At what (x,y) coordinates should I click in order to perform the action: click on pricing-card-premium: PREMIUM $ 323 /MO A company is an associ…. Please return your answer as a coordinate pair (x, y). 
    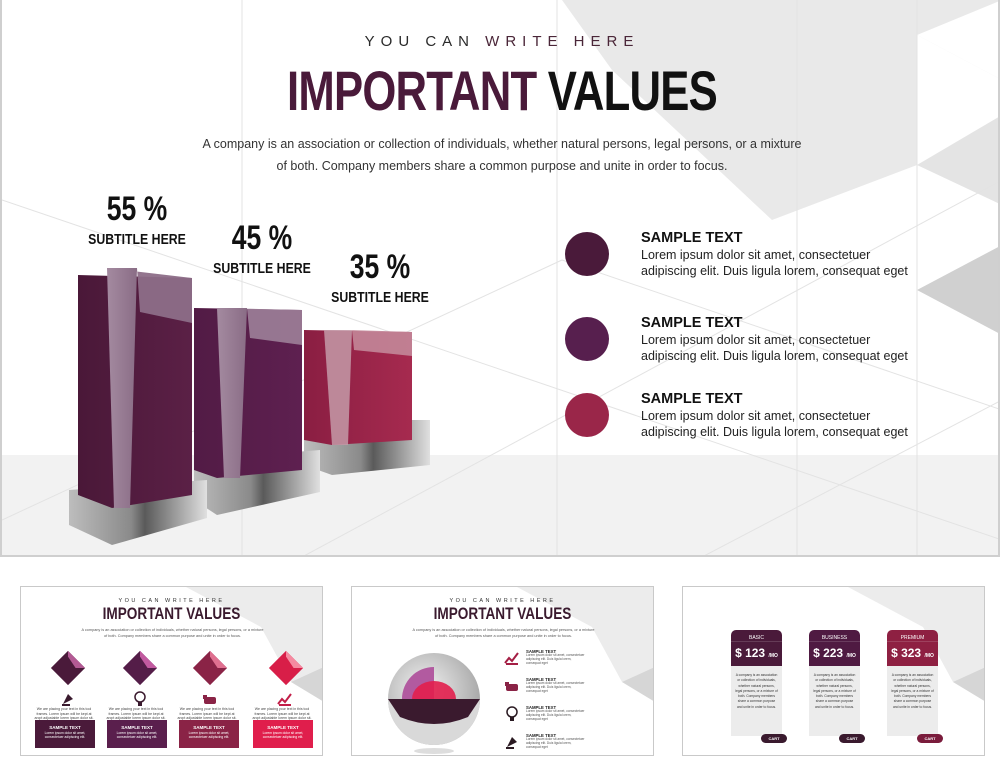
    Looking at the image, I should click on (915, 686).